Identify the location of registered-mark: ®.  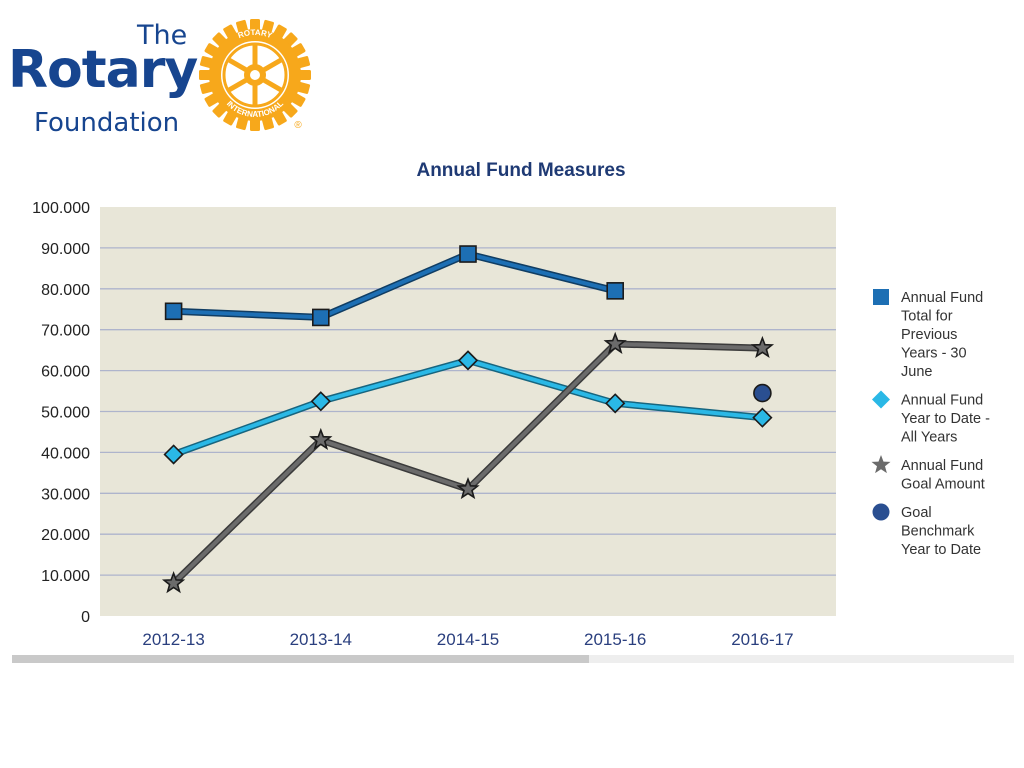
(298, 125).